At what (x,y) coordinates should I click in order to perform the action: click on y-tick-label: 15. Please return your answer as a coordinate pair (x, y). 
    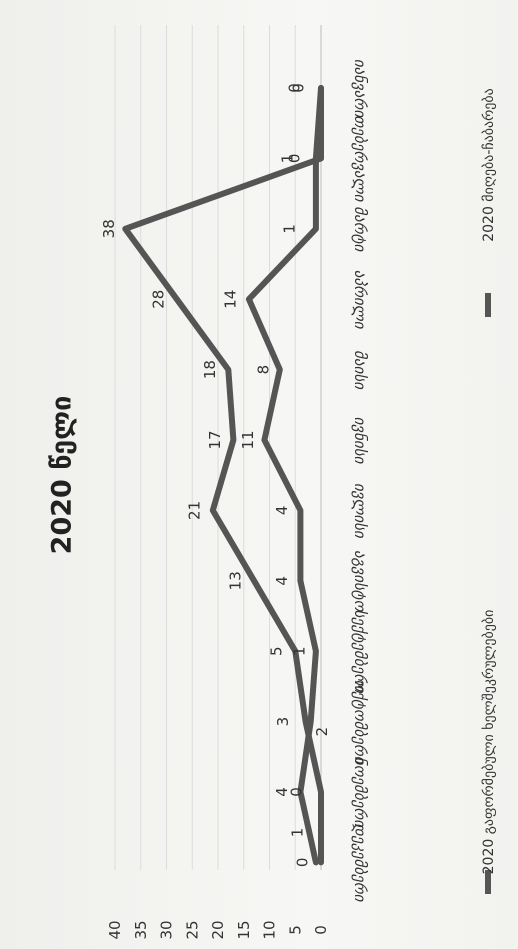
    Looking at the image, I should click on (244, 929).